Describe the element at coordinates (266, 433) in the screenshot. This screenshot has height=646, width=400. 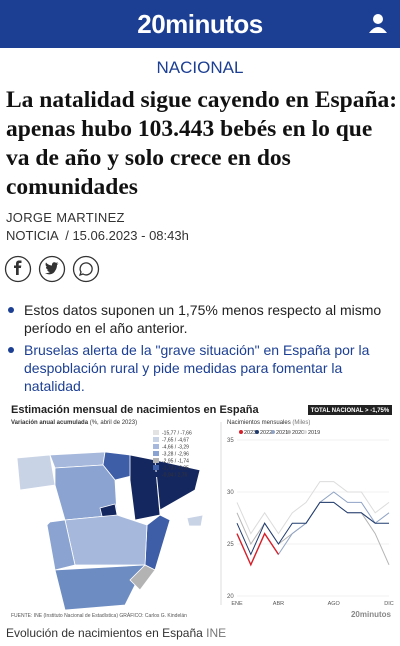
I see `legend-label: 2022` at that location.